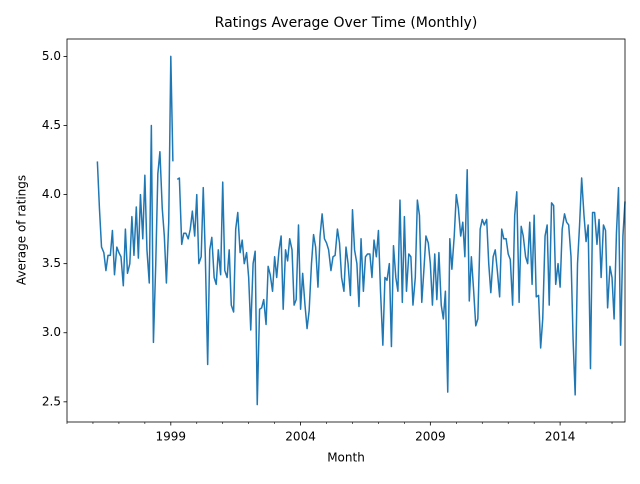  What do you see at coordinates (346, 23) in the screenshot?
I see `chart-title: Ratings Average Over Time (Monthly)` at bounding box center [346, 23].